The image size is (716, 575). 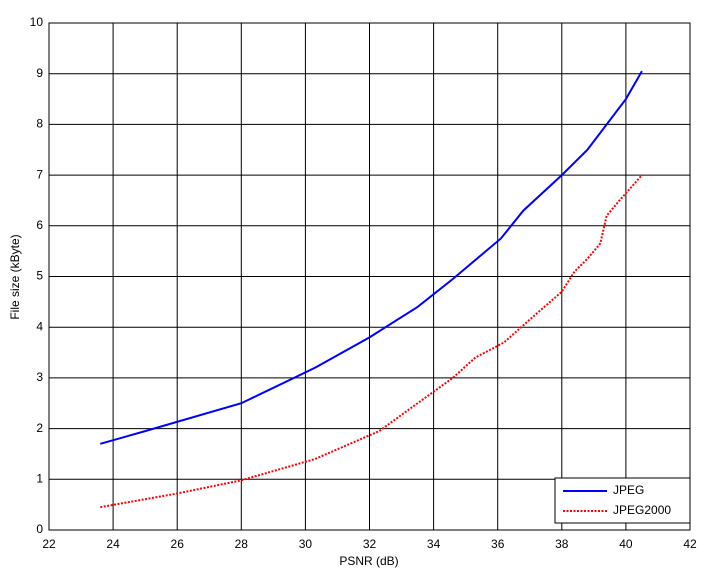 I want to click on legend-label: JPEG2000, so click(x=642, y=510).